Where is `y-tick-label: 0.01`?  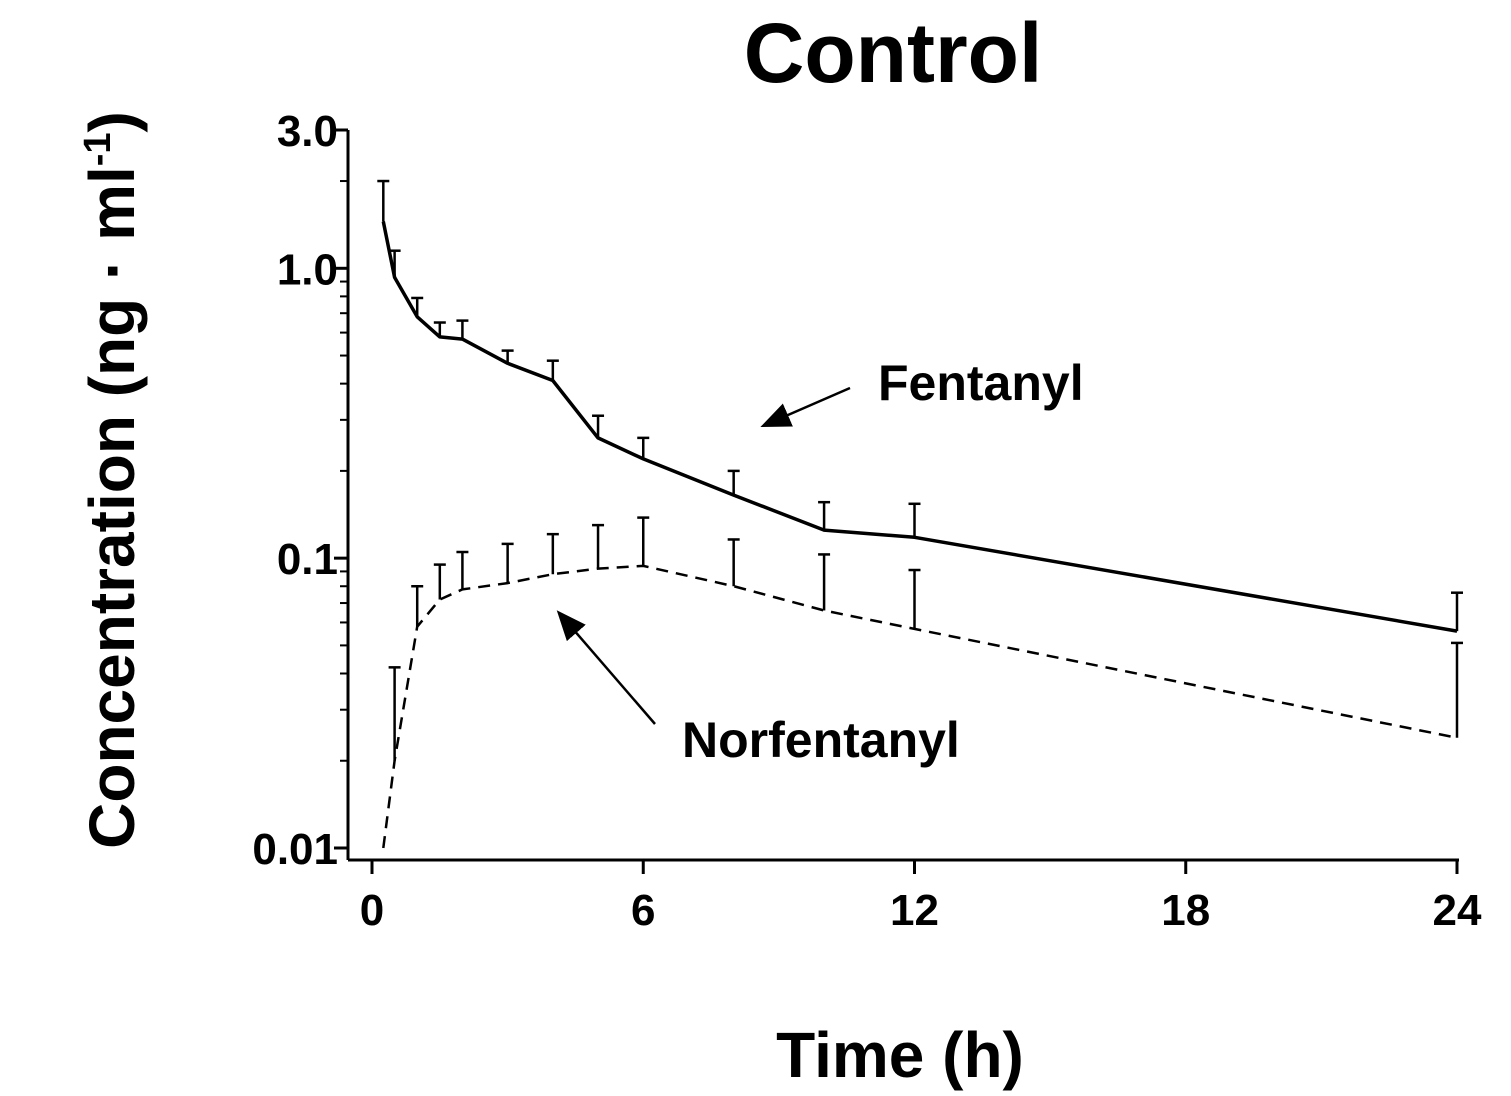 y-tick-label: 0.01 is located at coordinates (295, 849).